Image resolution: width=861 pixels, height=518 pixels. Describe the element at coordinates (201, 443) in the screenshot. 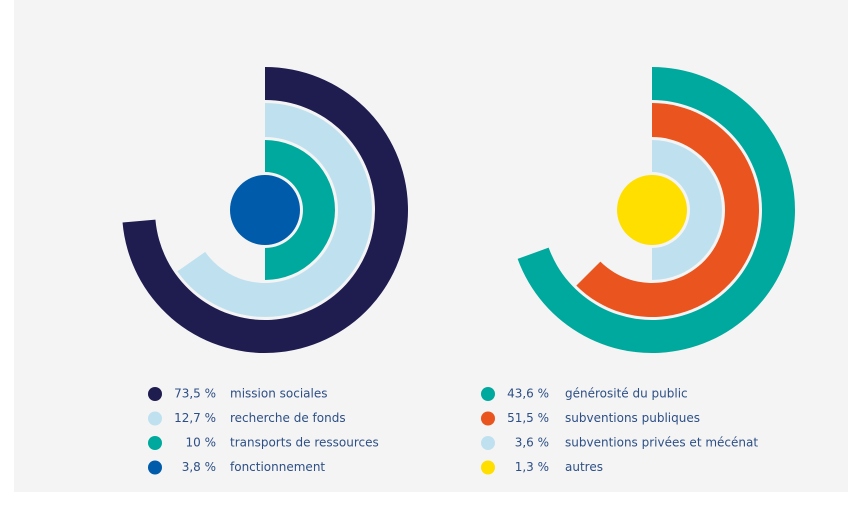

I see `legend-value: 10 %` at that location.